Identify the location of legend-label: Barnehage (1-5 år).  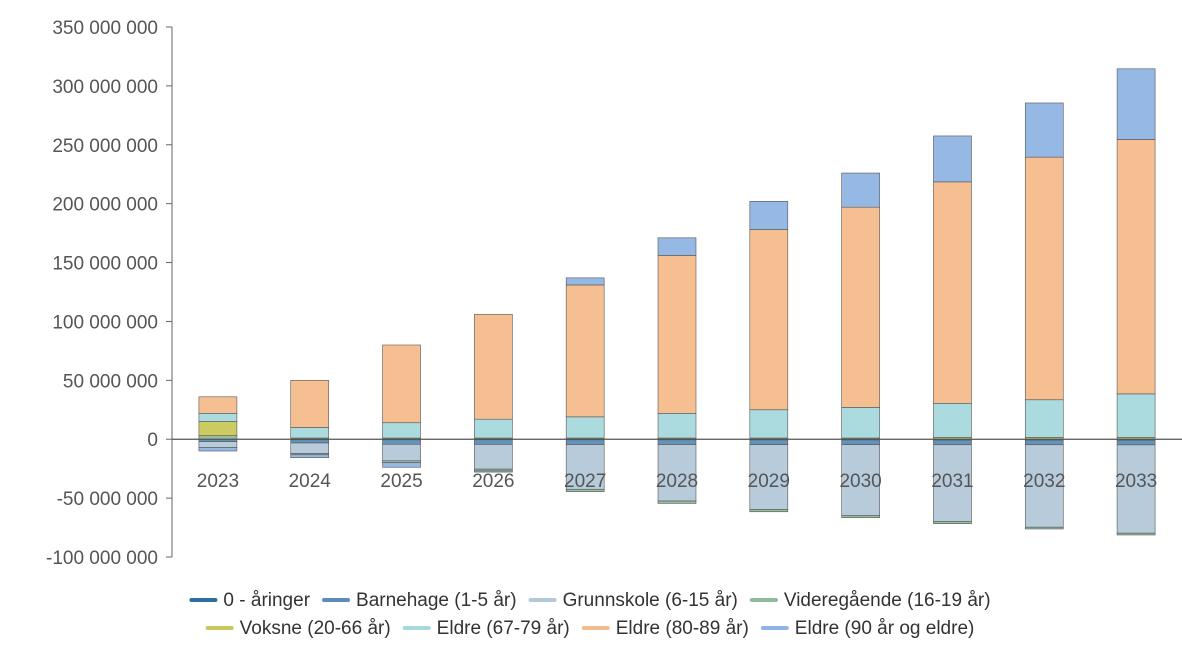
(436, 600).